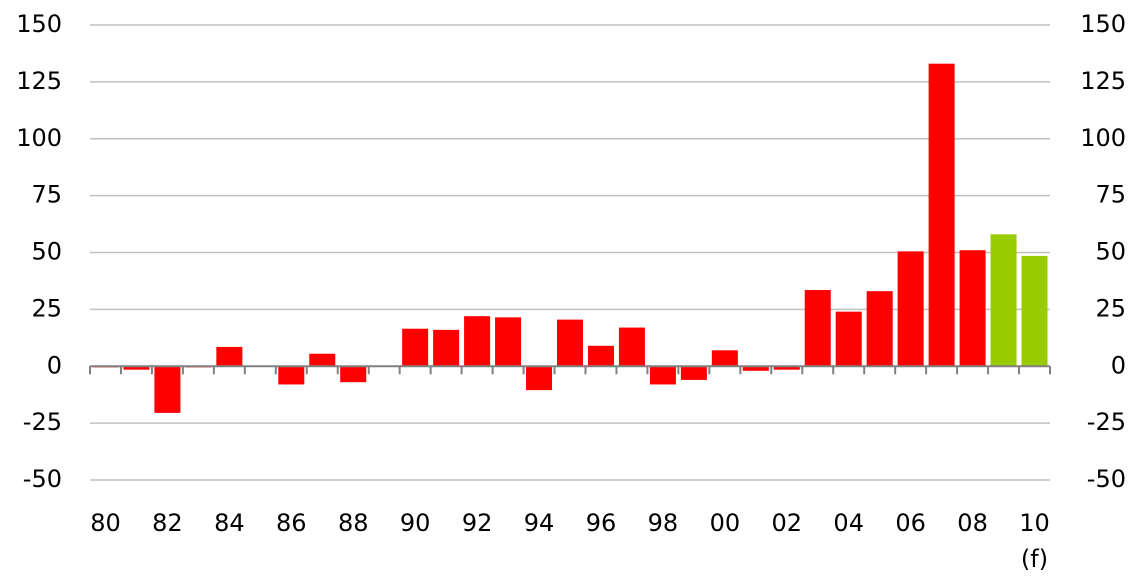  Describe the element at coordinates (105, 523) in the screenshot. I see `x-tick-label: 80` at that location.